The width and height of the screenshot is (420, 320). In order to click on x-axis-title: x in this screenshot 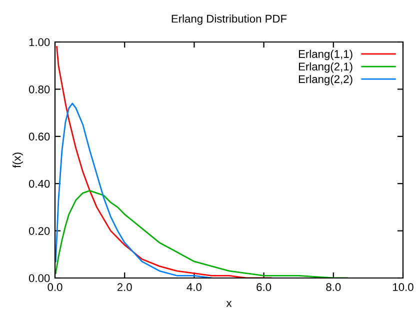, I will do `click(229, 303)`.